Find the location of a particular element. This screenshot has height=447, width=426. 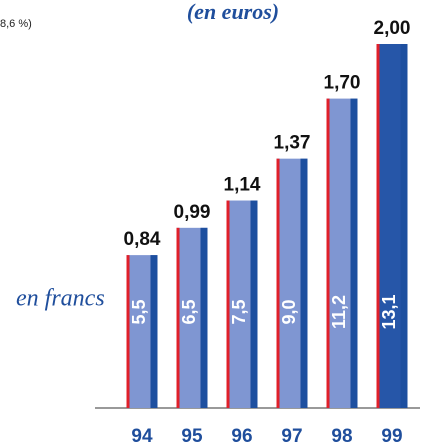

note-fragment: 8,6 %) is located at coordinates (16, 24).